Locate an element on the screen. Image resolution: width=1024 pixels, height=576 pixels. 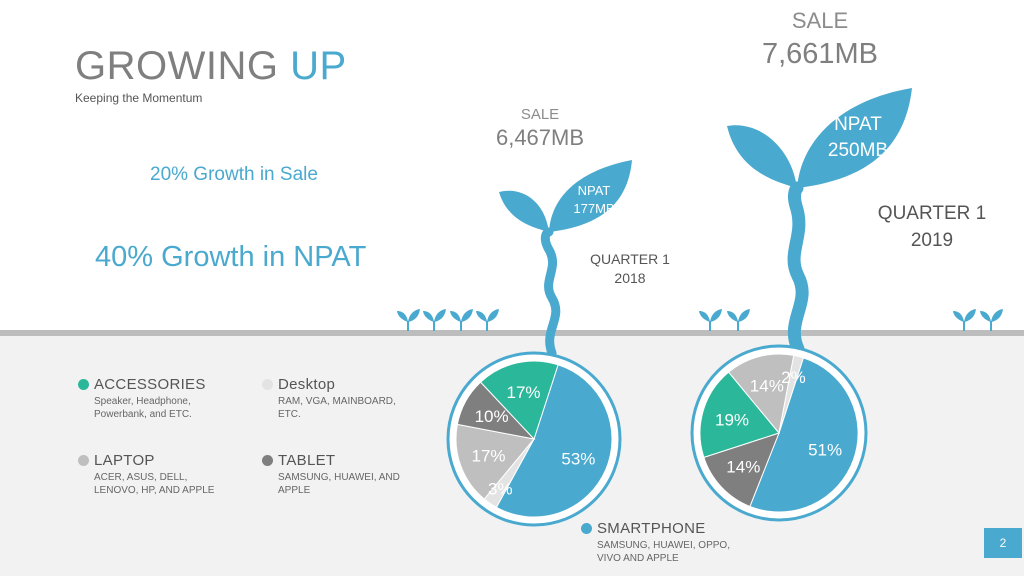
quarter-2019-label: QUARTER 1 is located at coordinates (932, 213).